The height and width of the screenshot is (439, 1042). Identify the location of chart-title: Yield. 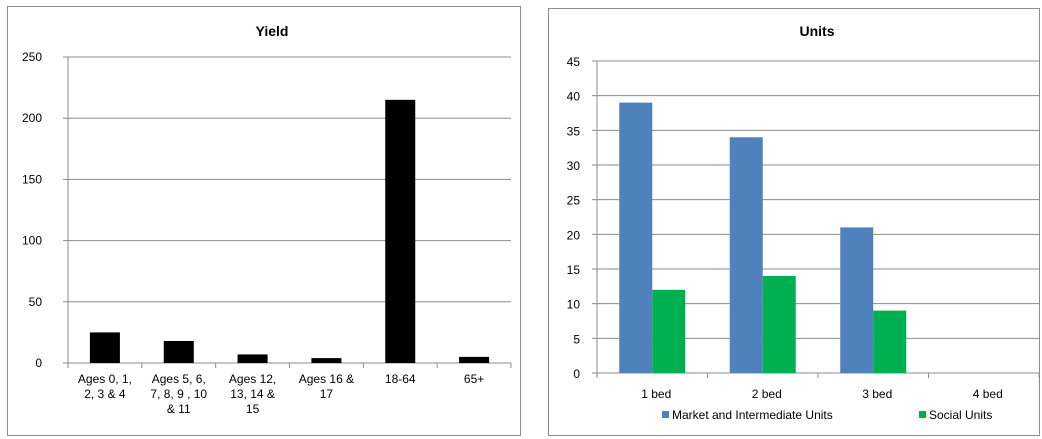
(272, 31).